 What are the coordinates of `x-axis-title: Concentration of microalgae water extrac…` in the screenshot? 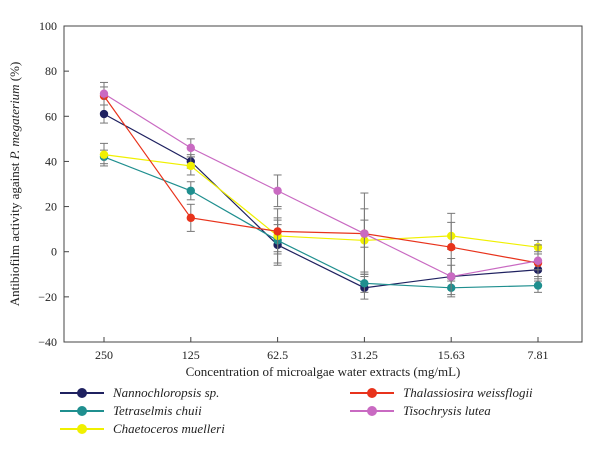 It's located at (323, 371).